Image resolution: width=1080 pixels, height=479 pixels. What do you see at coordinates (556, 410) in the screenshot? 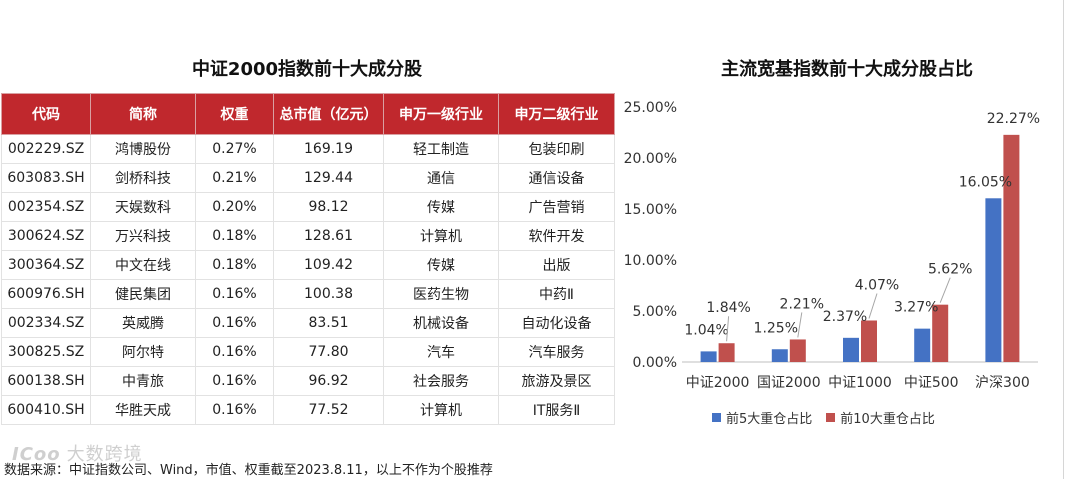
I see `cell-industry-l2: IT服务Ⅱ` at bounding box center [556, 410].